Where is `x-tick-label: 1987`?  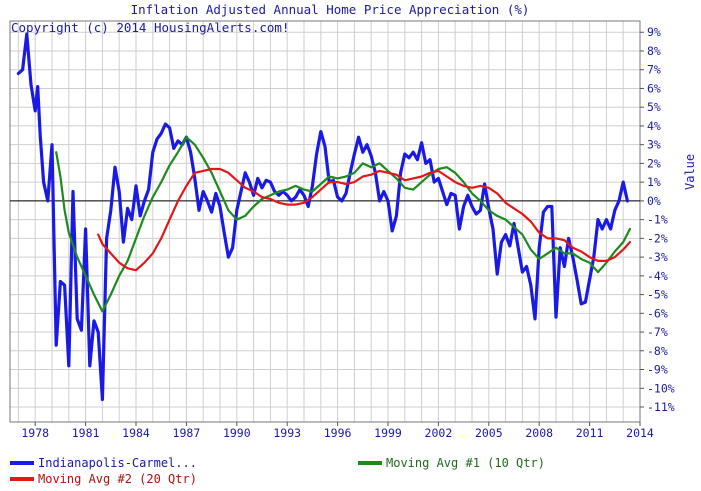 x-tick-label: 1987 is located at coordinates (187, 433).